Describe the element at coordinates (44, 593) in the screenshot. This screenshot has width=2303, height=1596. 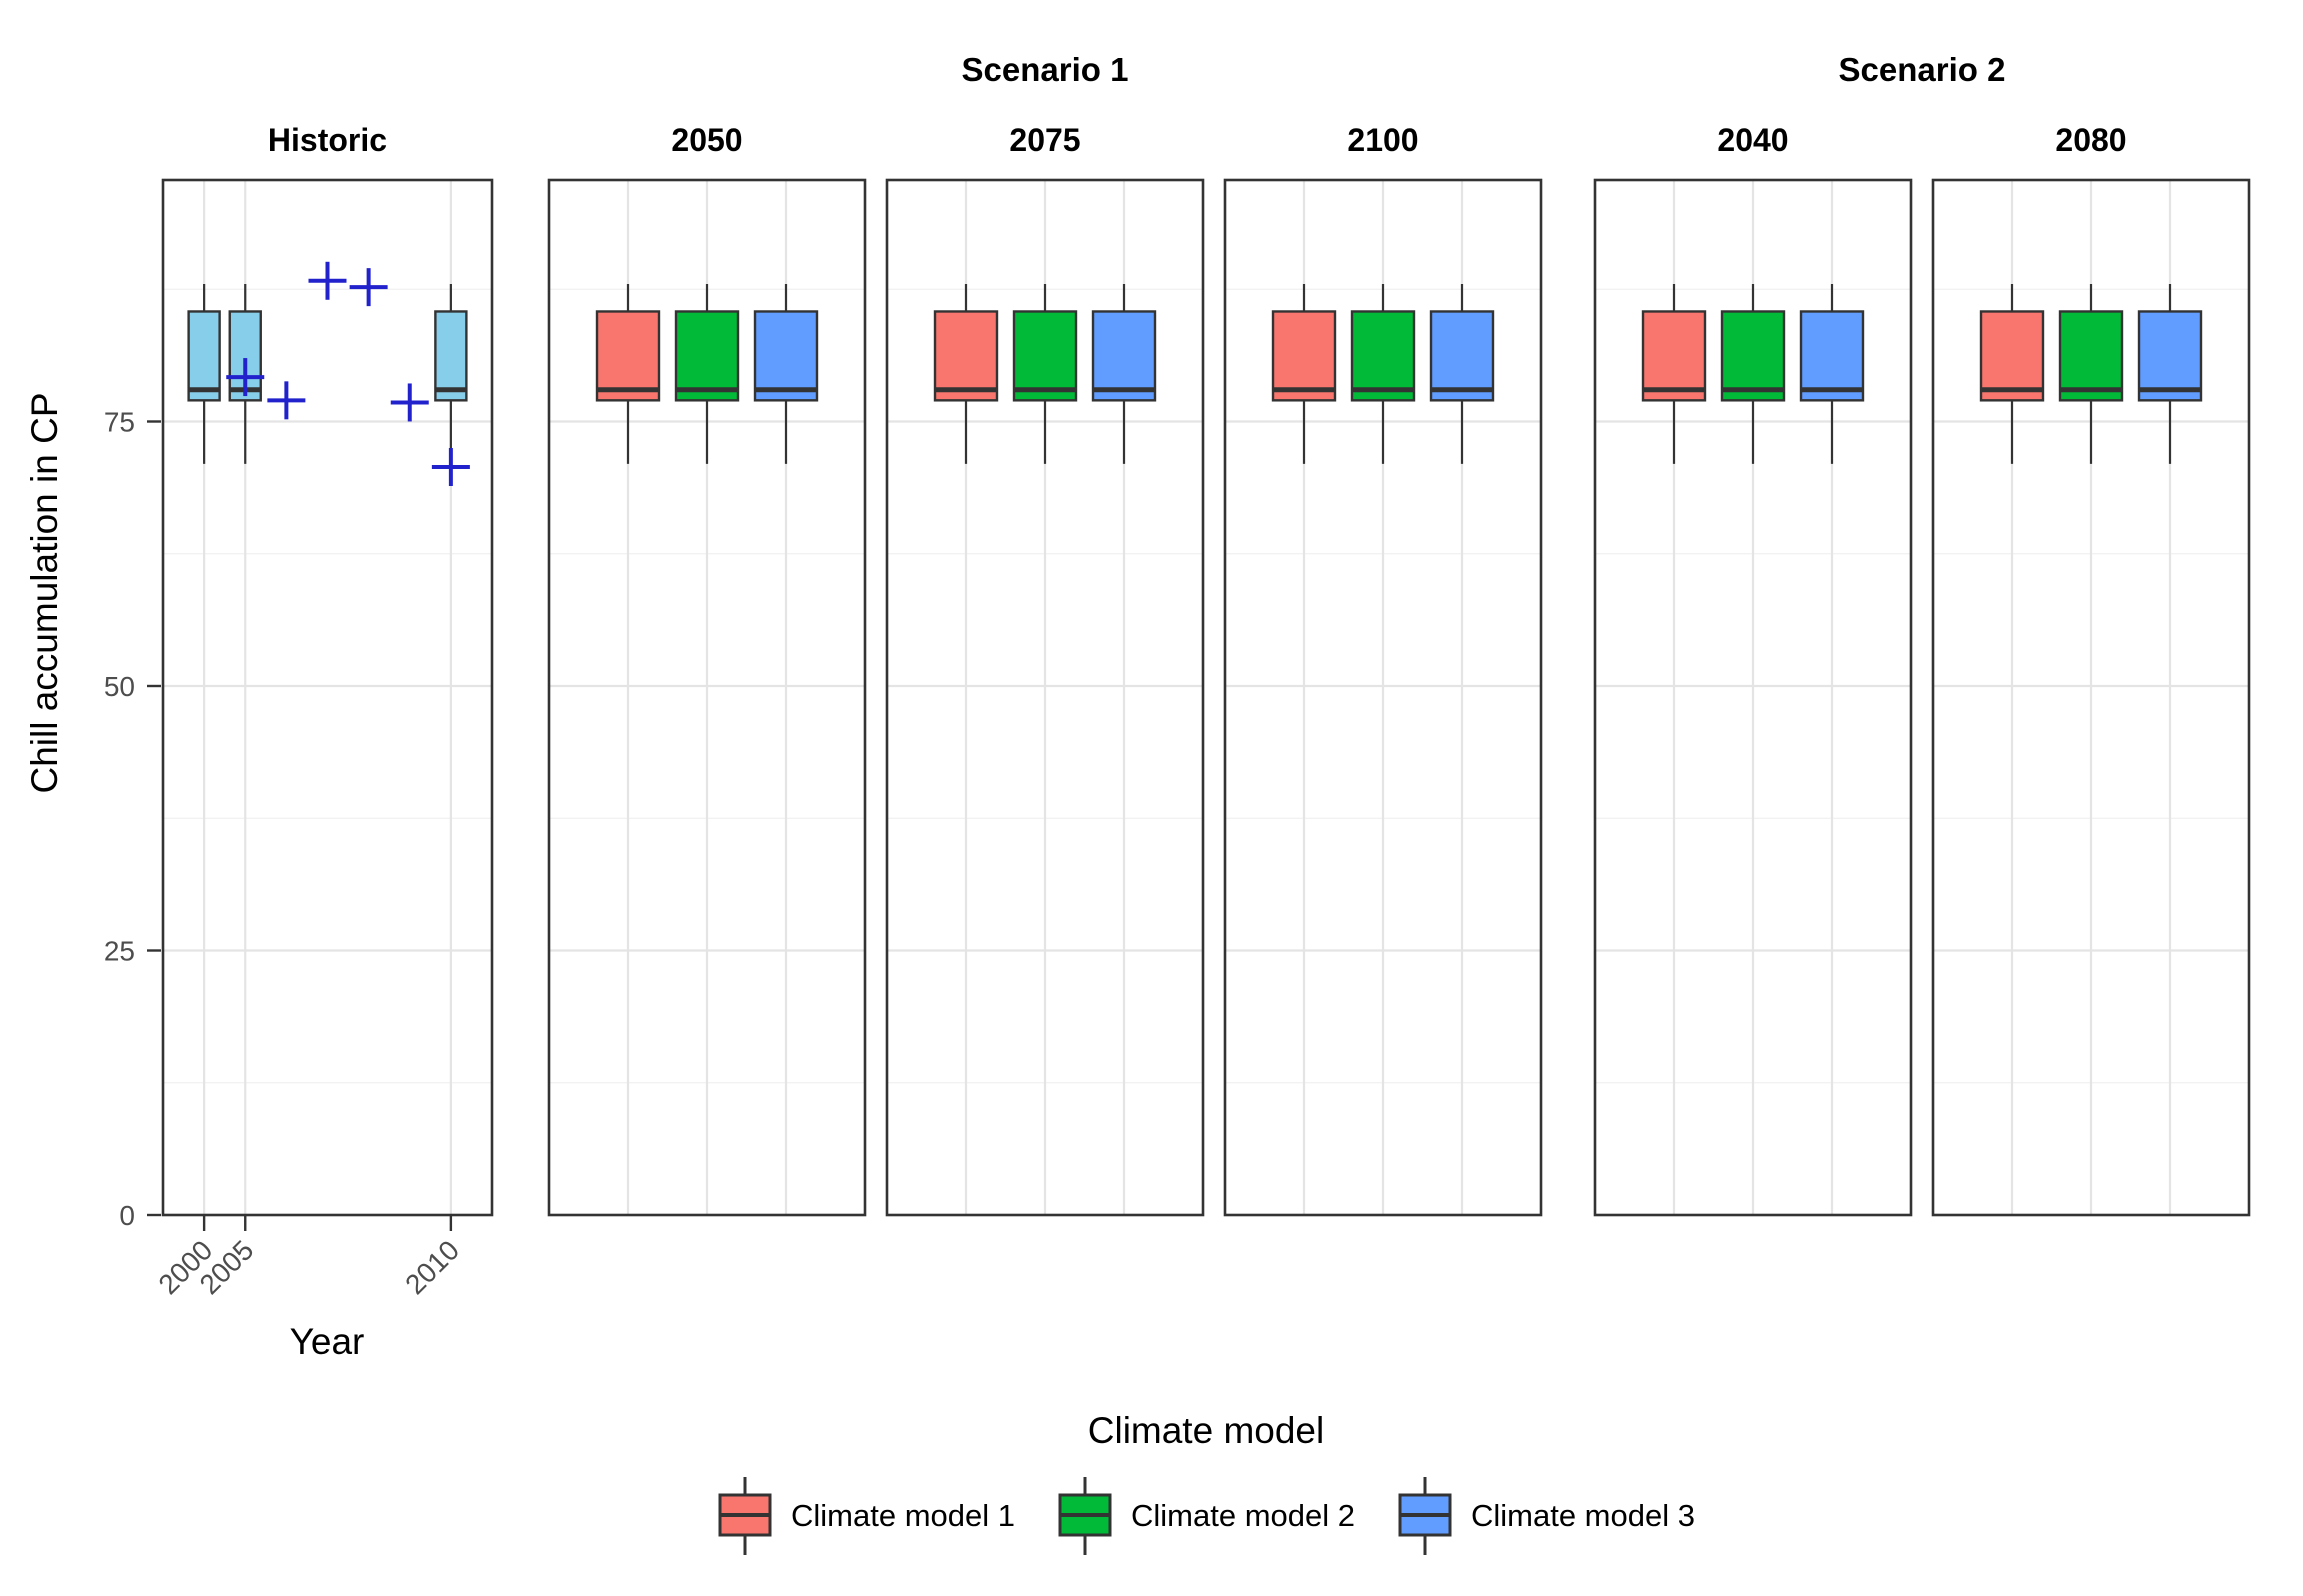
I see `y-axis-title: Chill accumulation in CP` at that location.